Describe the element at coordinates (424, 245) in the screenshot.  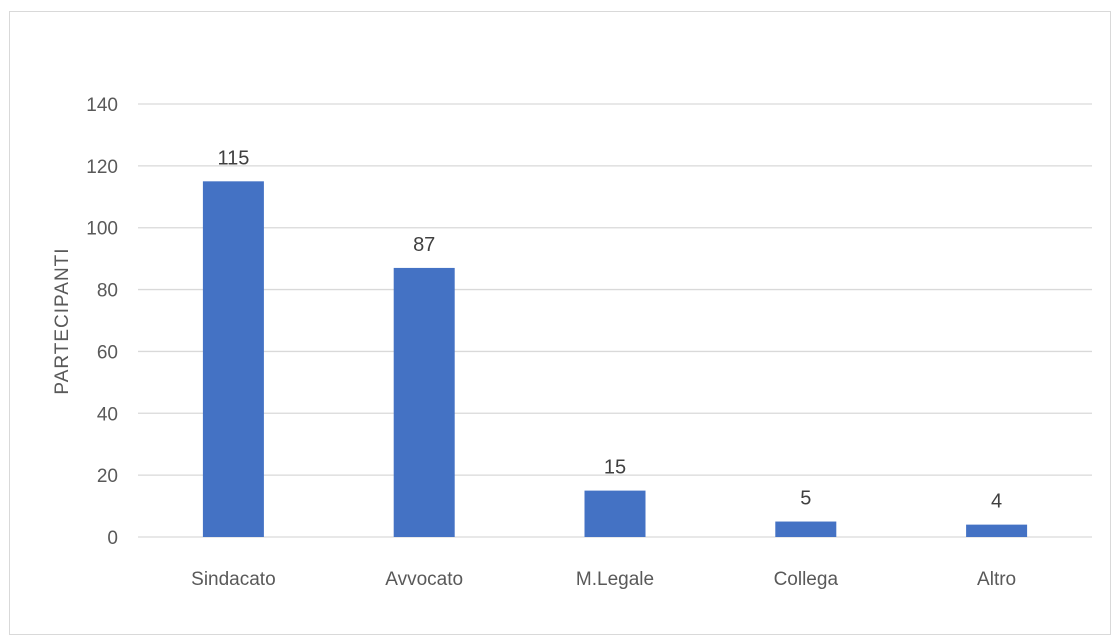
I see `data-label: 87` at that location.